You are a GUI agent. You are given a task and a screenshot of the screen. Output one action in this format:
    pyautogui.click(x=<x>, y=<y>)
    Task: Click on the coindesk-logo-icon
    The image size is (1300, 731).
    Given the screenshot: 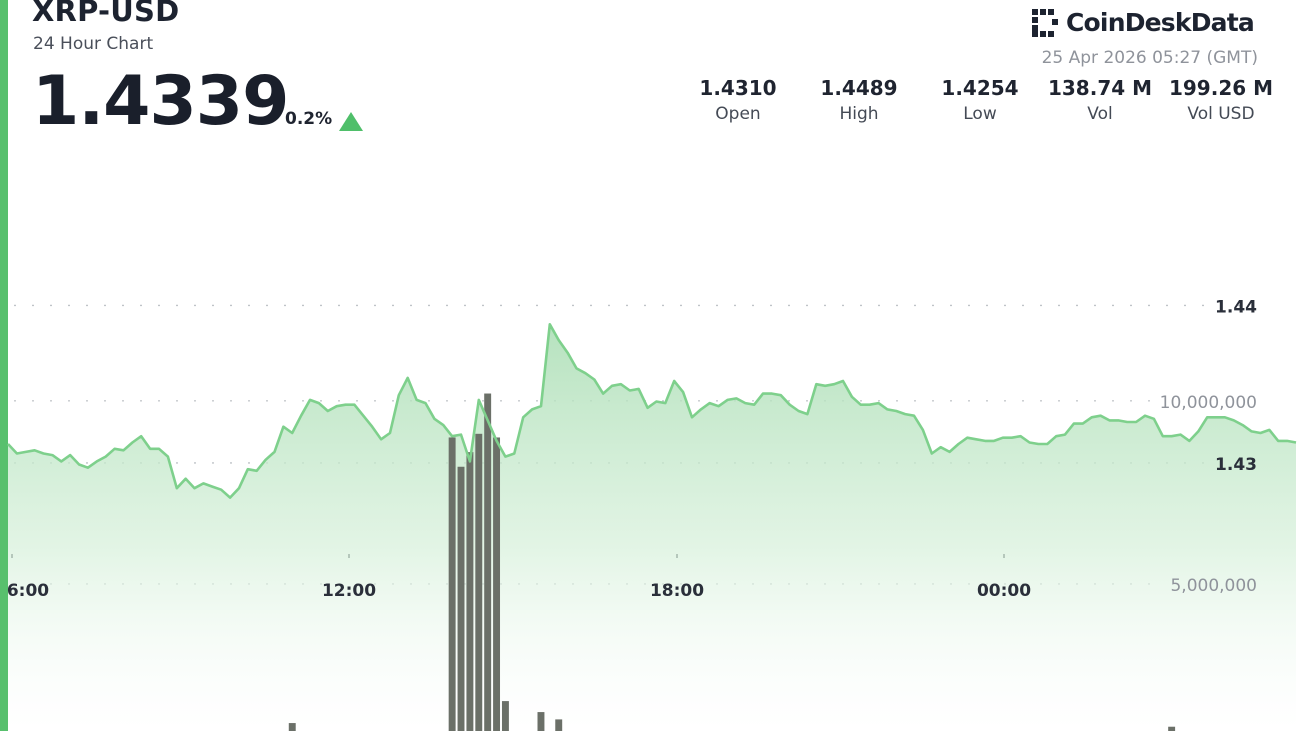 What is the action you would take?
    pyautogui.click(x=1045, y=22)
    